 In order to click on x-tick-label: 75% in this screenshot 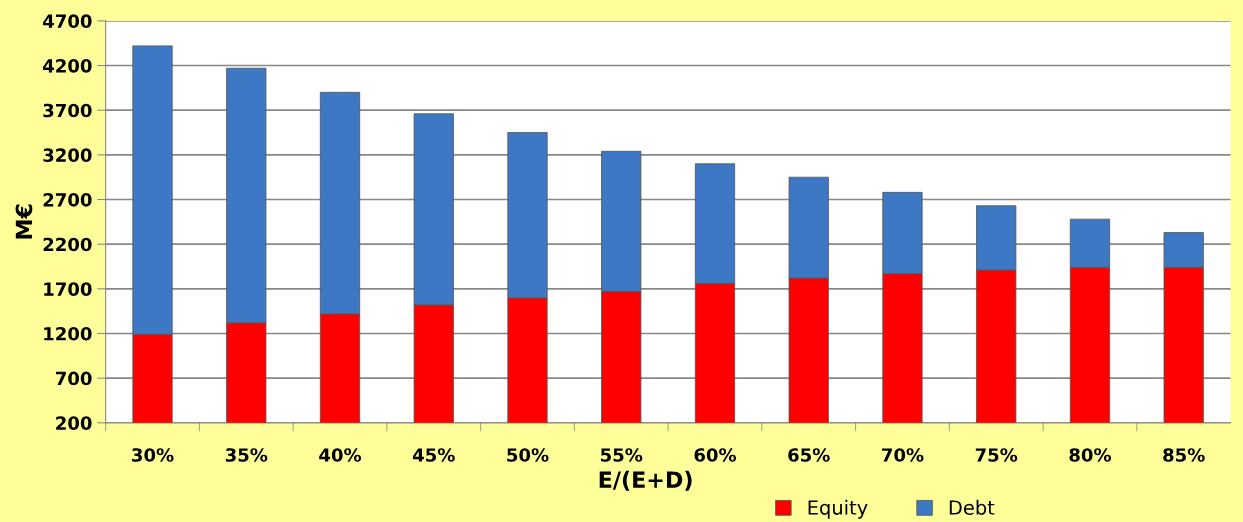, I will do `click(996, 455)`.